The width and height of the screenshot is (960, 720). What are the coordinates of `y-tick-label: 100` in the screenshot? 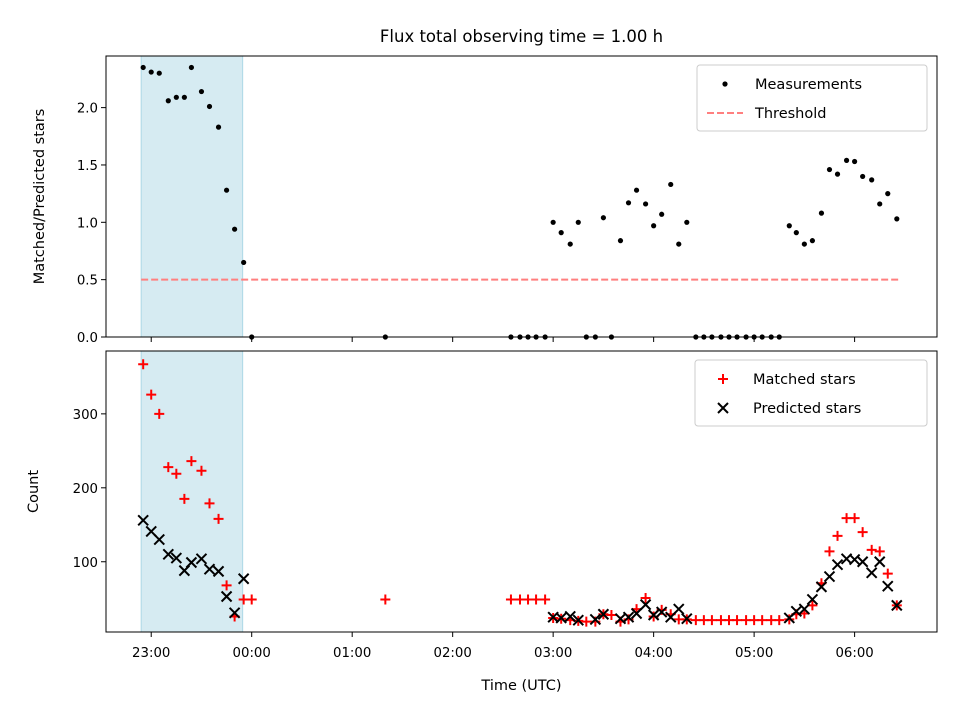 It's located at (85, 563).